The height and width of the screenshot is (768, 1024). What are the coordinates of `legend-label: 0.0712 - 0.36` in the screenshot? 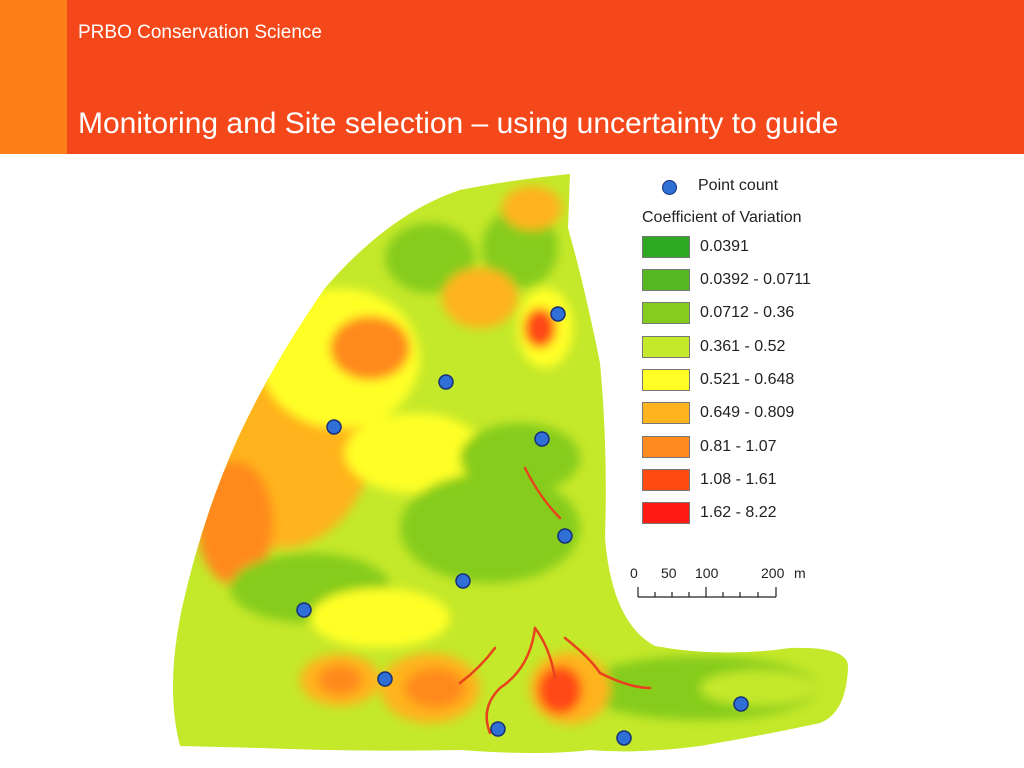 It's located at (747, 312).